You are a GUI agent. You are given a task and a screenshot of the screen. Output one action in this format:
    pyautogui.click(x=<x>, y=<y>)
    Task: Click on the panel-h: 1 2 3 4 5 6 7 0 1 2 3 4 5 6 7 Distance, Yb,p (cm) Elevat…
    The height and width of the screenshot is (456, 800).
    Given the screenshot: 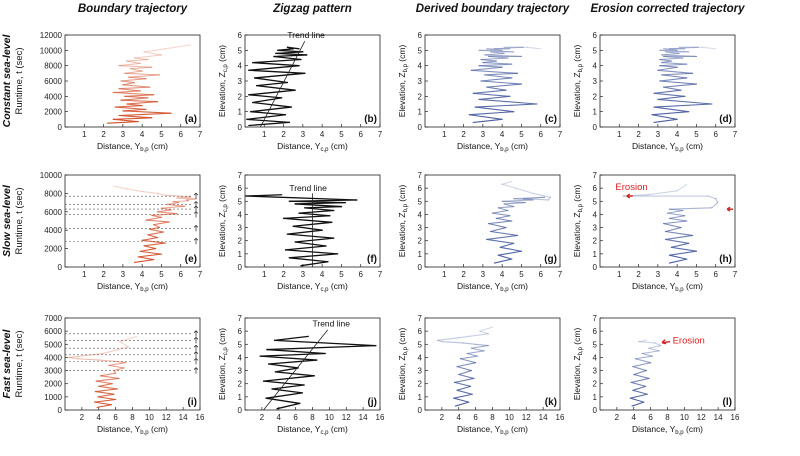 What is the action you would take?
    pyautogui.click(x=655, y=232)
    